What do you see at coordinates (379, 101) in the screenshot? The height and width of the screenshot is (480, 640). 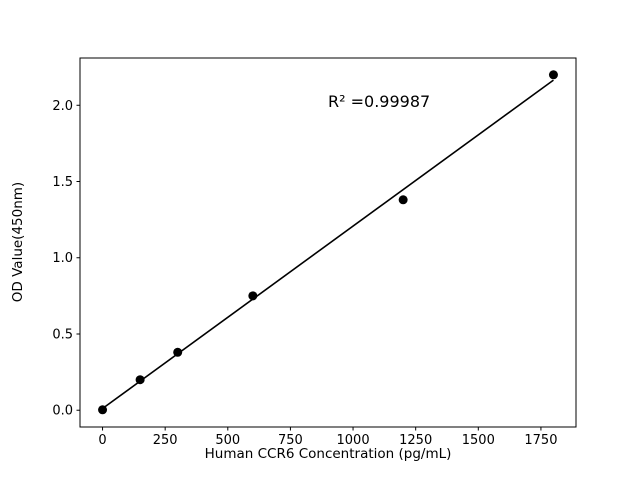 I see `r-squared-annotation: R² =0.99987` at bounding box center [379, 101].